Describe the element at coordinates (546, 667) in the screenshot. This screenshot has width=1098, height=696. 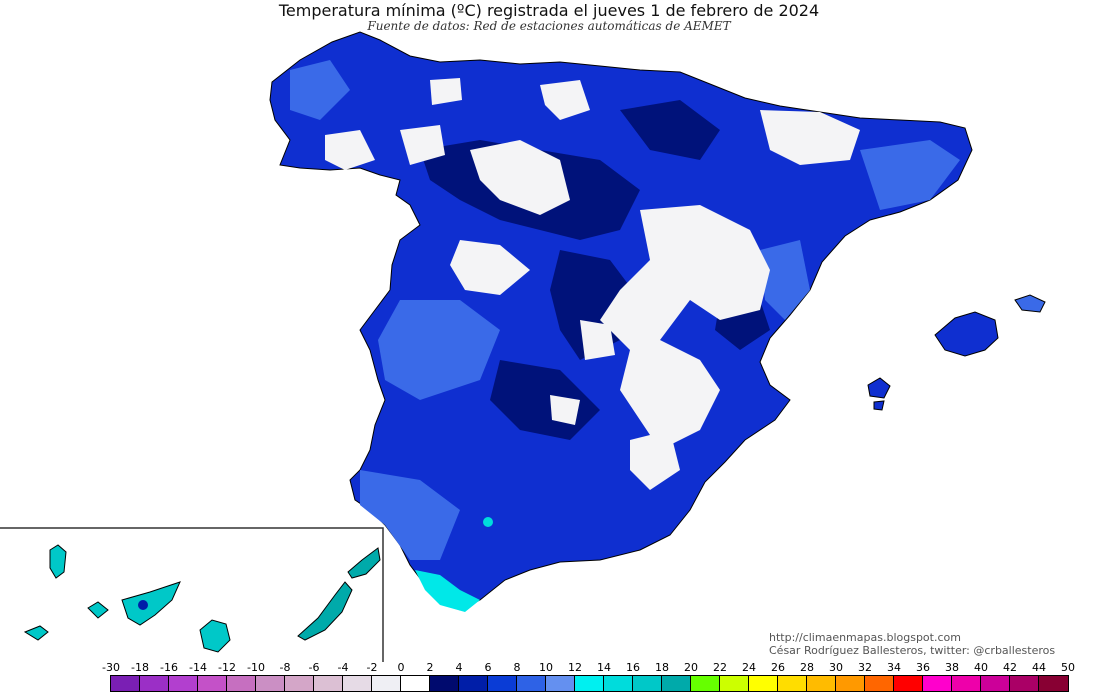
I see `legend-label: 10` at that location.